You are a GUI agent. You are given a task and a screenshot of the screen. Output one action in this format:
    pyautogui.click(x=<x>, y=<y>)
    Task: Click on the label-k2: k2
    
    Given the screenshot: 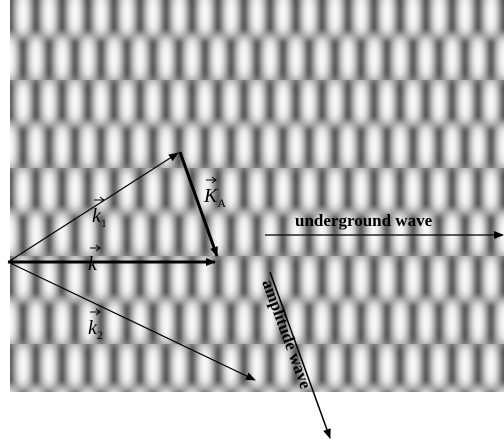 What is the action you would take?
    pyautogui.click(x=95, y=329)
    